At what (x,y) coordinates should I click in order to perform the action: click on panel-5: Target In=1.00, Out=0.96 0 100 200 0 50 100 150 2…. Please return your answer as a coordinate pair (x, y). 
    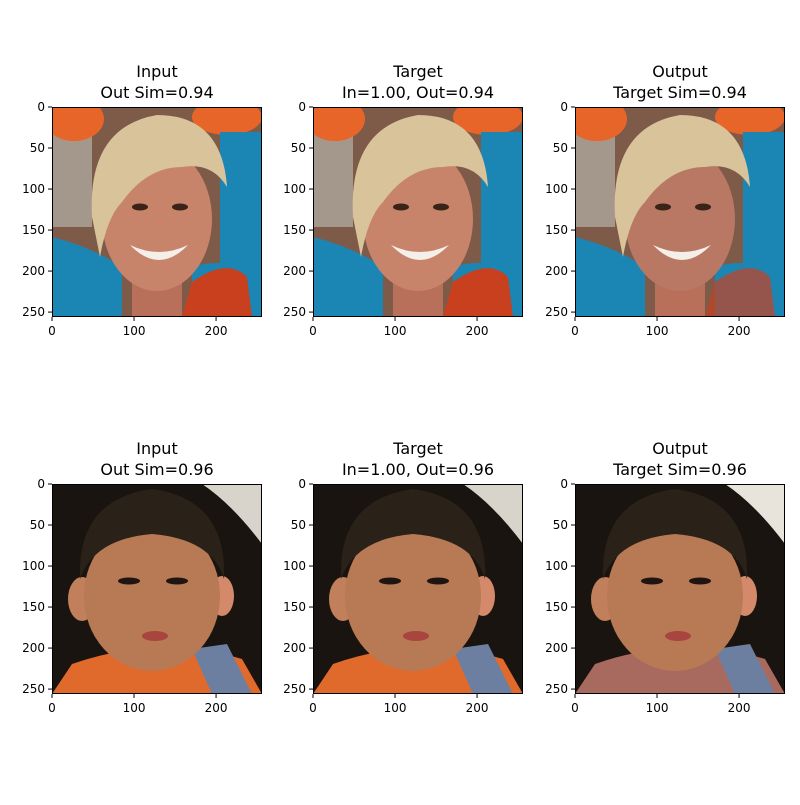
    Looking at the image, I should click on (403, 577).